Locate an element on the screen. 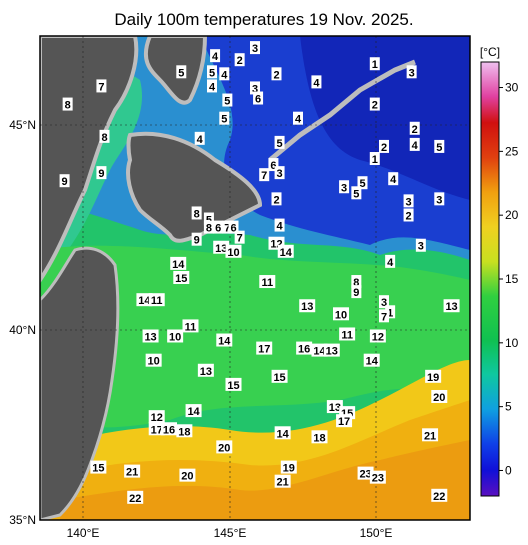 This screenshot has width=528, height=545. temperature-label: 17 is located at coordinates (264, 348).